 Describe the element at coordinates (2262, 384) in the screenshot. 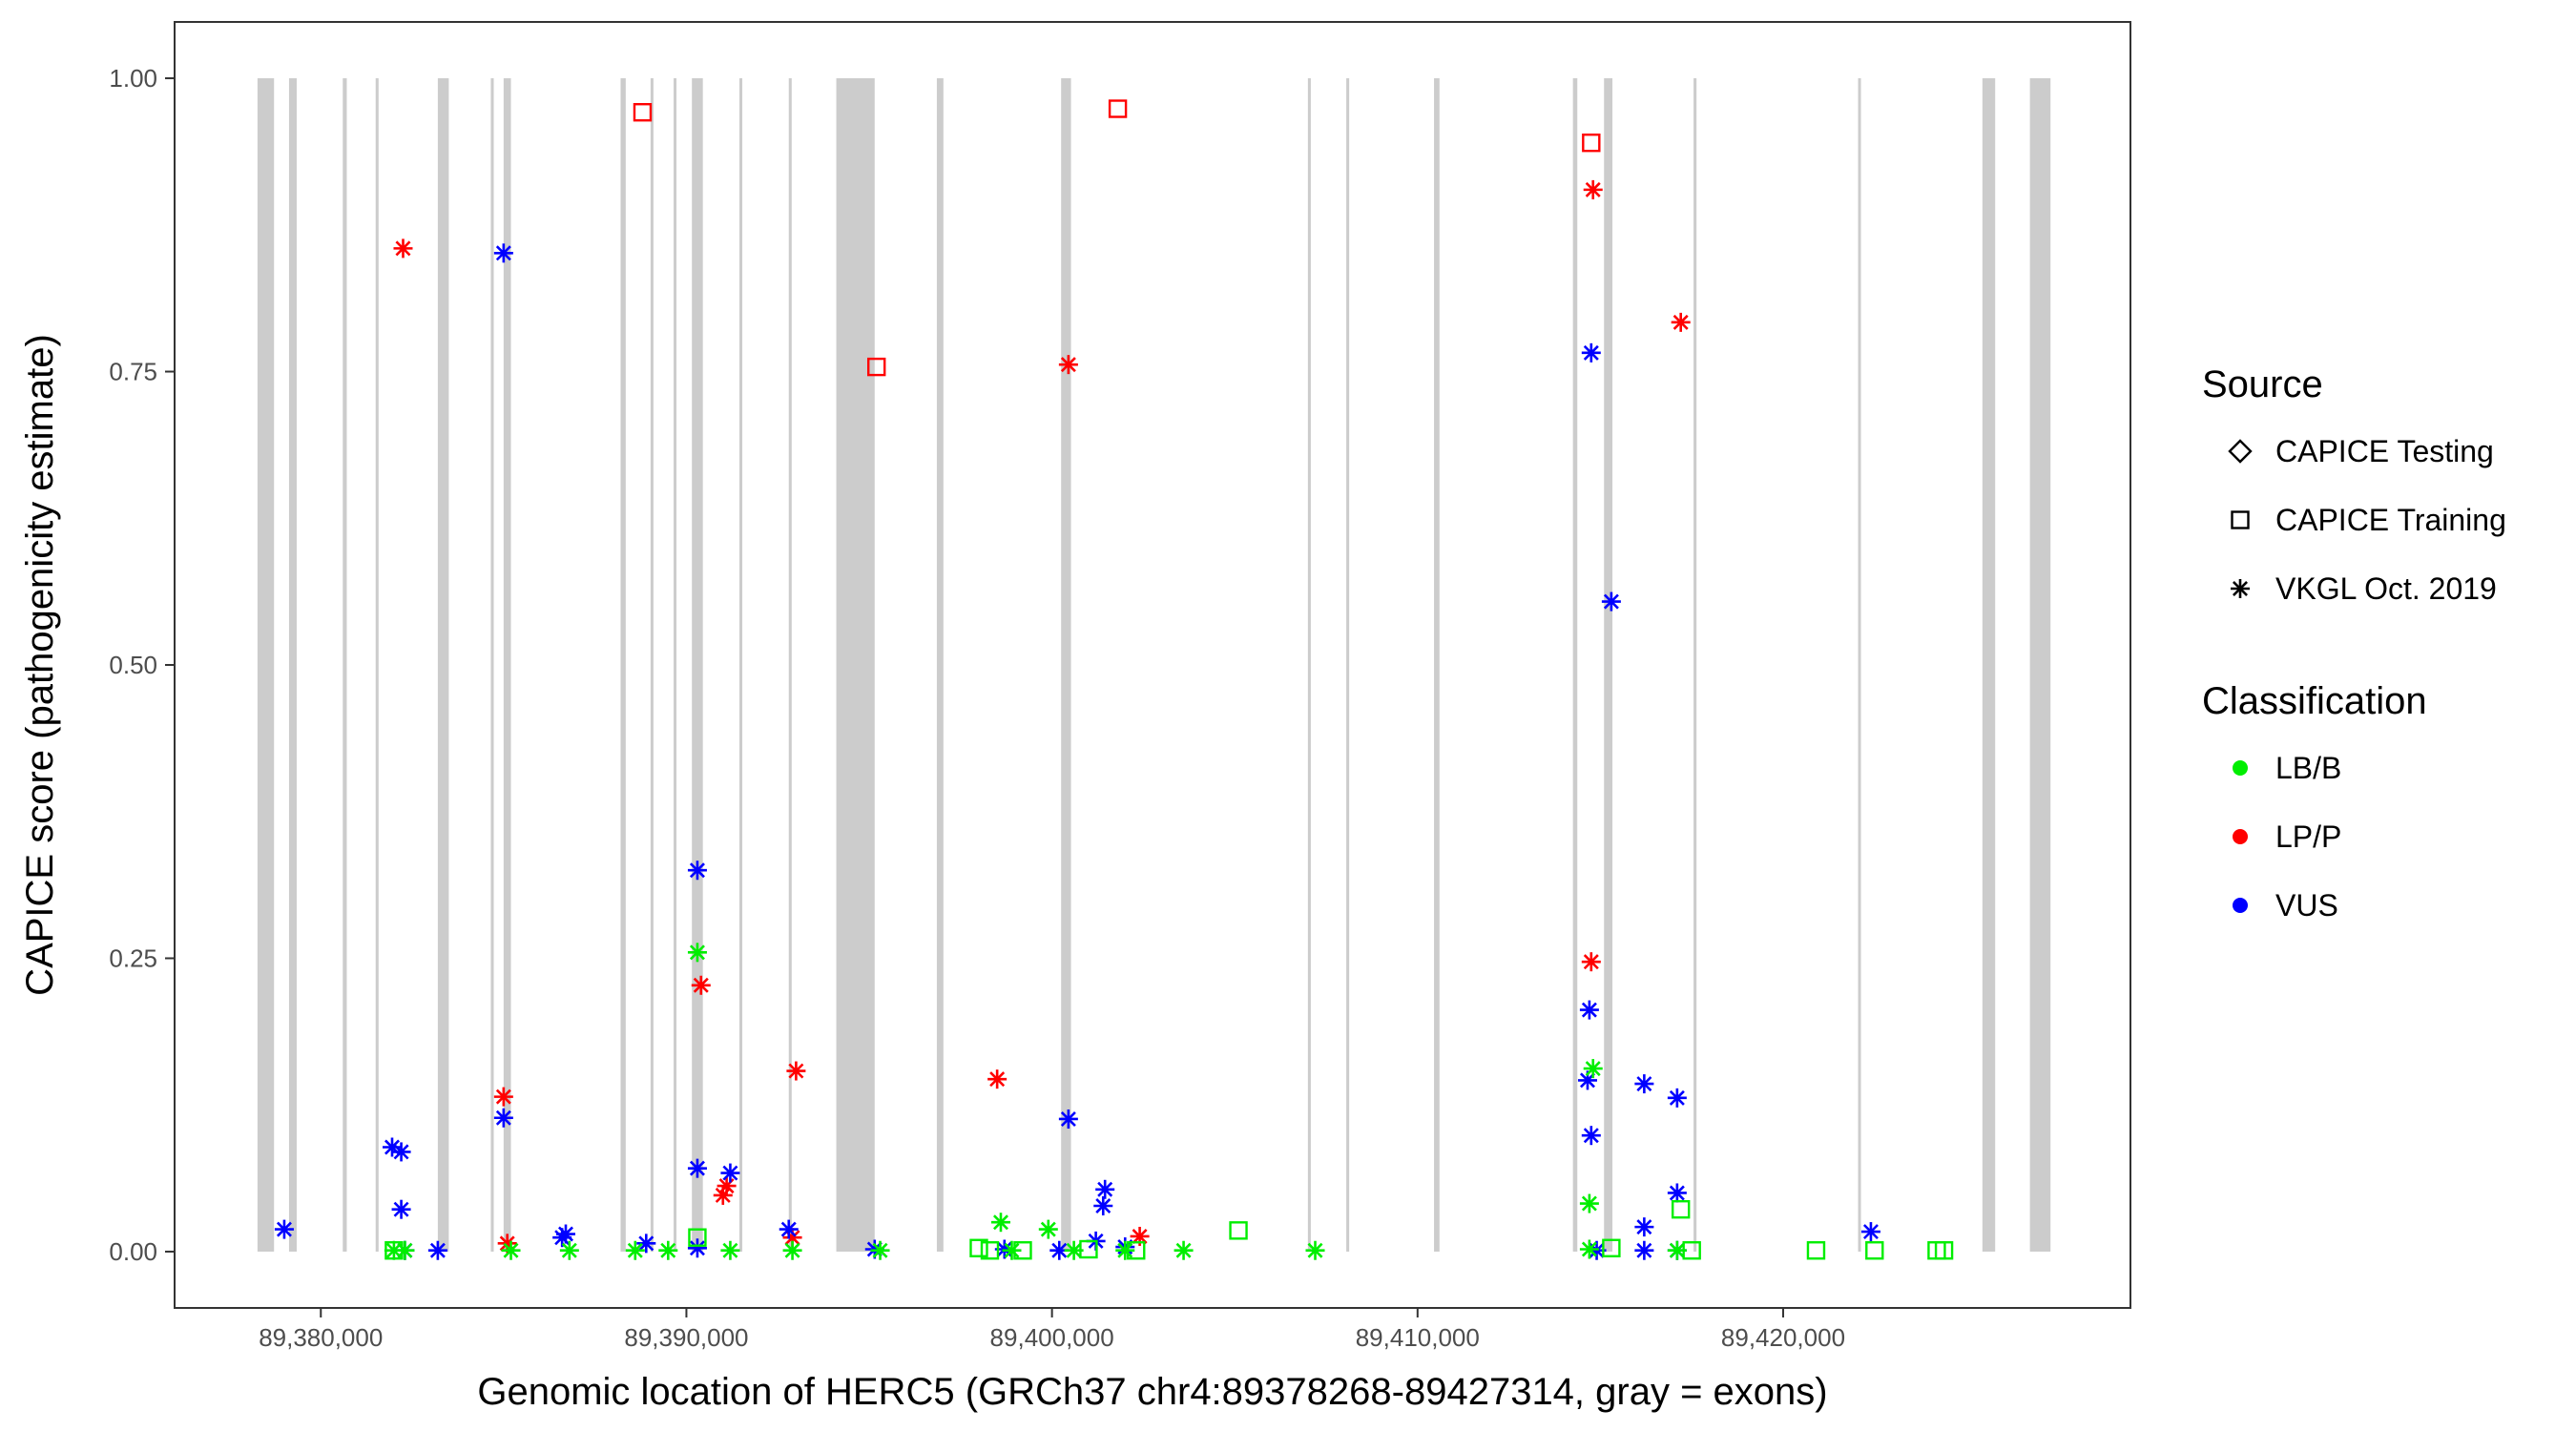

I see `legend-title: Source` at that location.